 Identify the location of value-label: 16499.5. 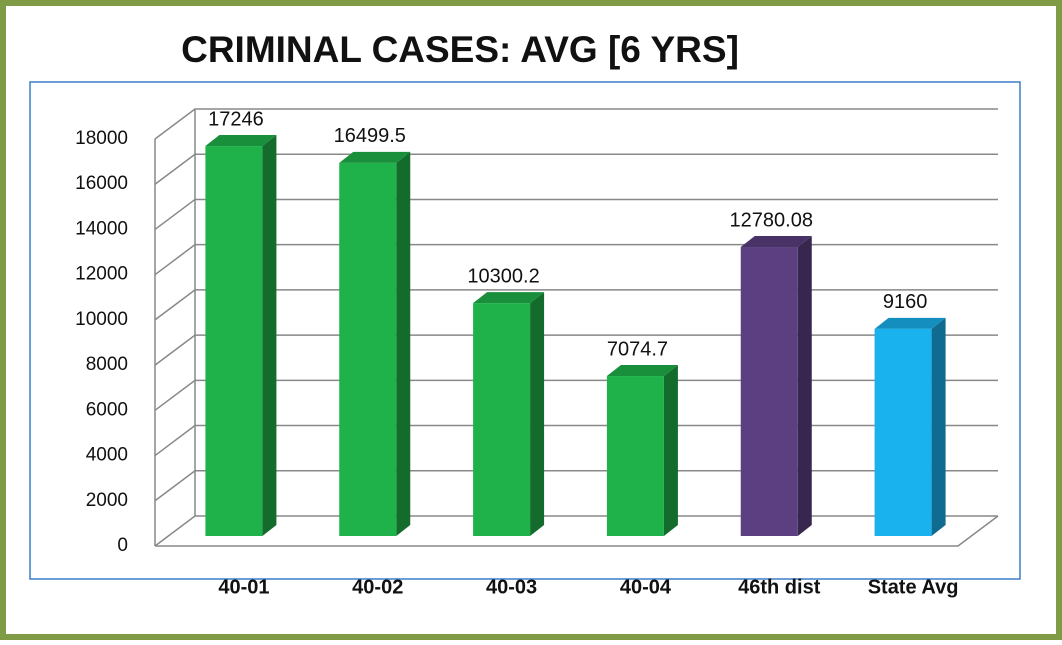
(370, 136).